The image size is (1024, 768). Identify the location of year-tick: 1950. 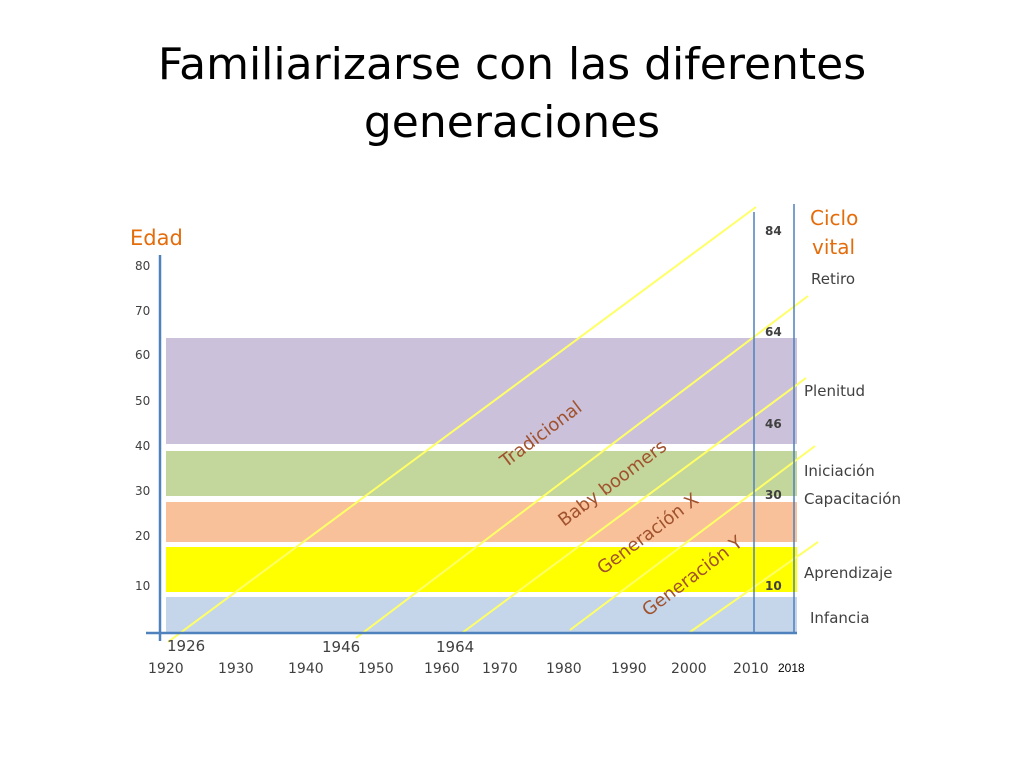
(376, 669).